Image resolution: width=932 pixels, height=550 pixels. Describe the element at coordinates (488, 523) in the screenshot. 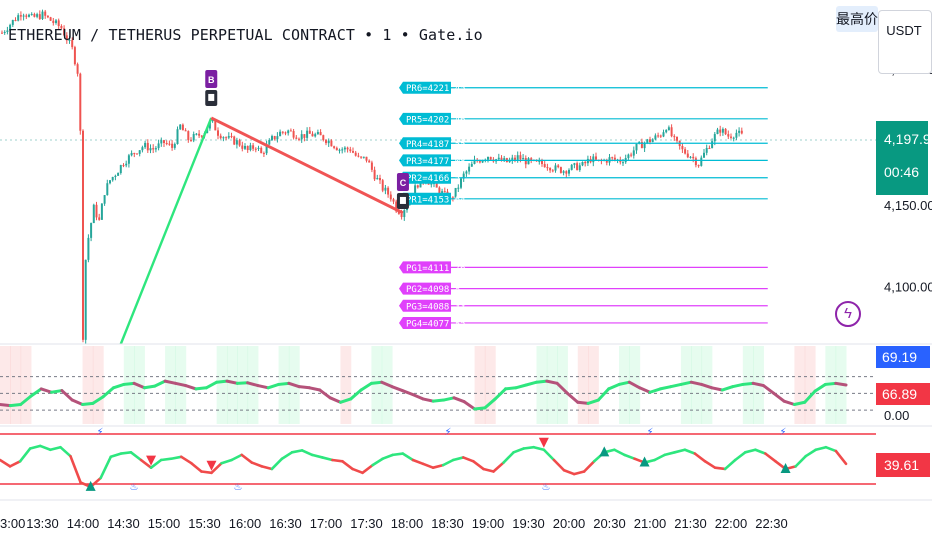

I see `time-axis-label: 19:00` at that location.